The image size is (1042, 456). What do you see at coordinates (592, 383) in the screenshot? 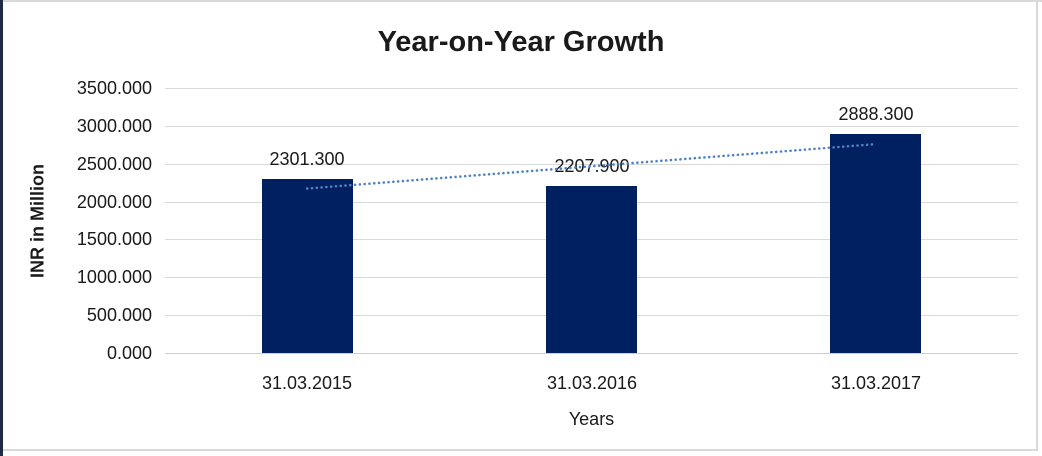
I see `x-tick-label: 31.03.2016` at bounding box center [592, 383].